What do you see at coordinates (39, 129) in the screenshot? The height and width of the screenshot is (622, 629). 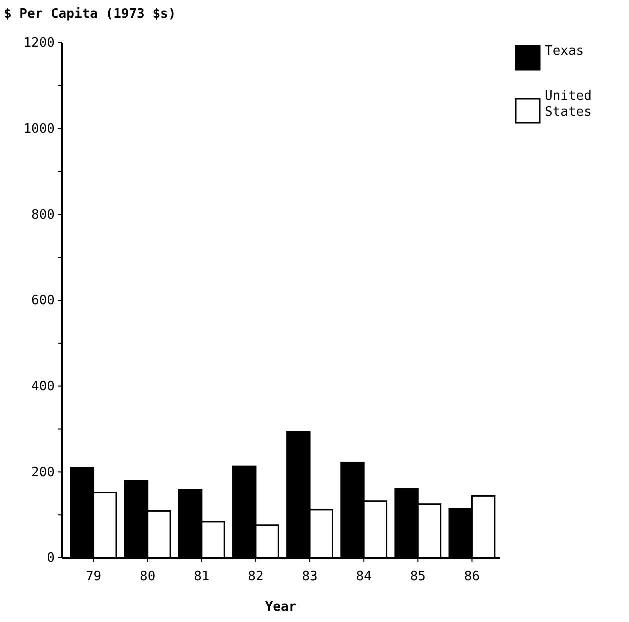 I see `y-tick-label: 1000` at bounding box center [39, 129].